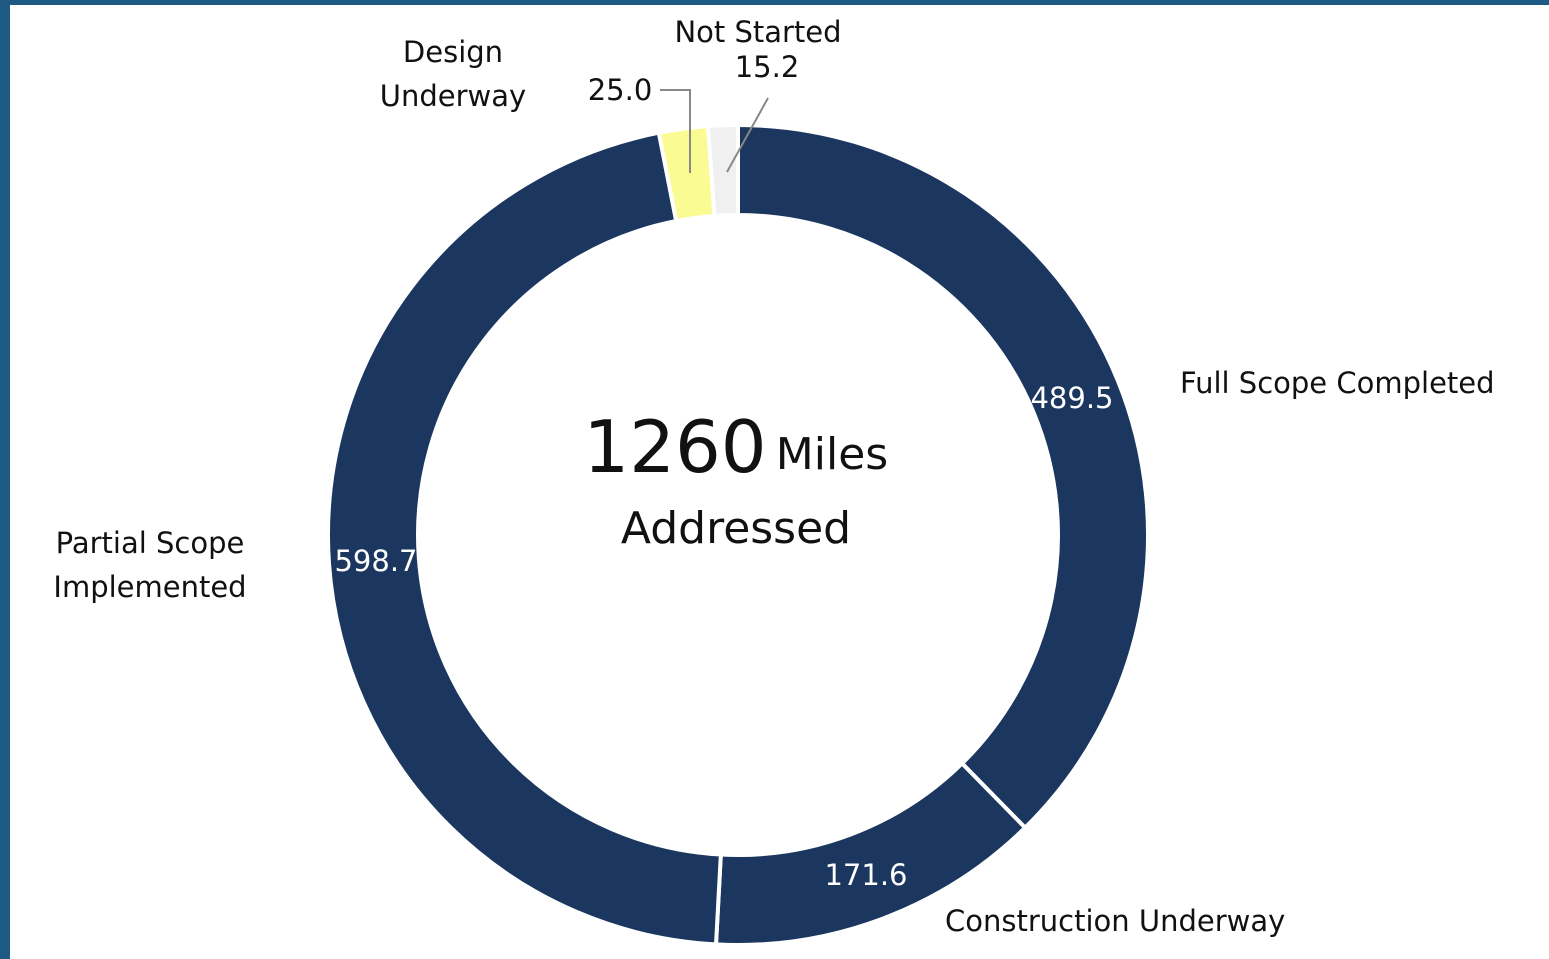  I want to click on center-number: 1260, so click(675, 447).